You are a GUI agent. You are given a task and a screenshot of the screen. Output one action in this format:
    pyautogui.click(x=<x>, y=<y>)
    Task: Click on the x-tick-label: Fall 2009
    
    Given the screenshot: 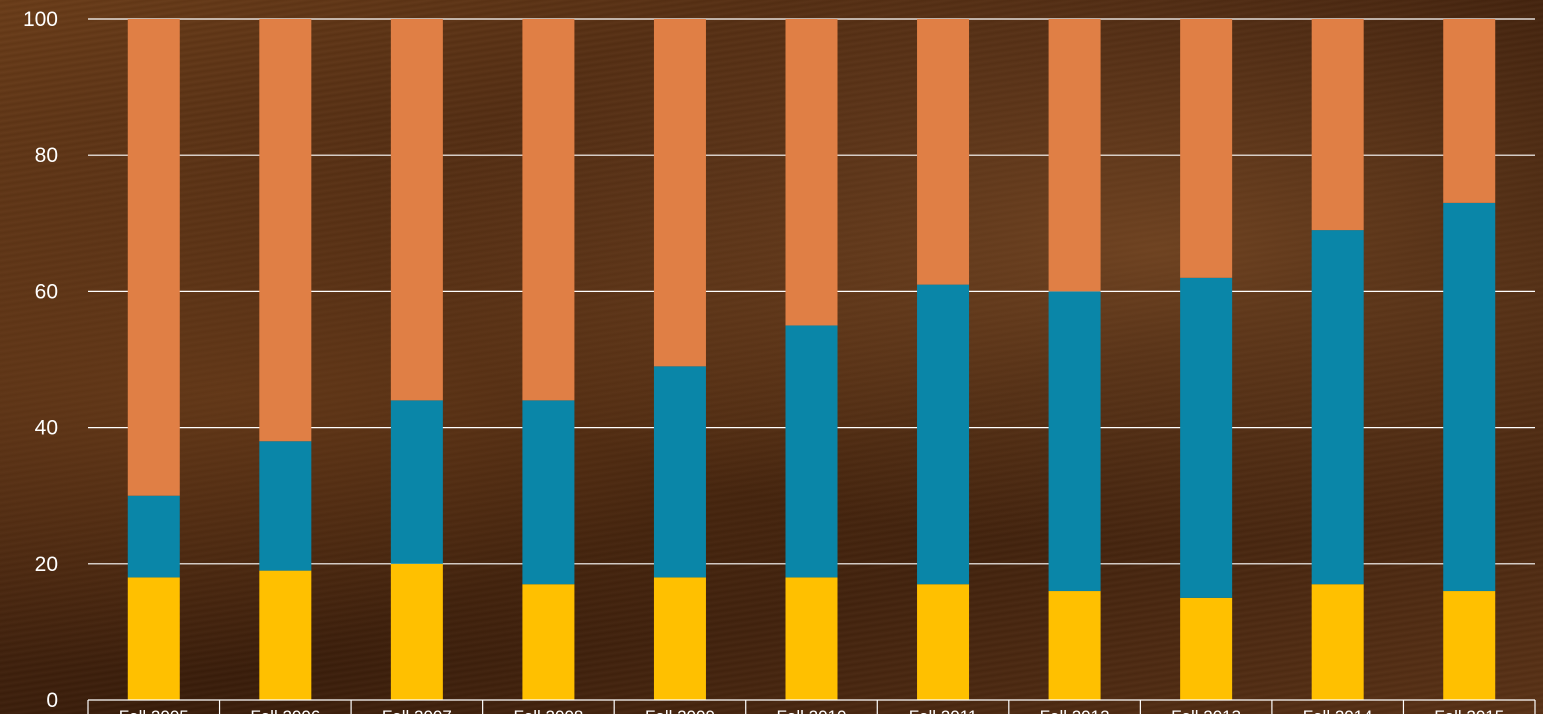 What is the action you would take?
    pyautogui.click(x=680, y=710)
    